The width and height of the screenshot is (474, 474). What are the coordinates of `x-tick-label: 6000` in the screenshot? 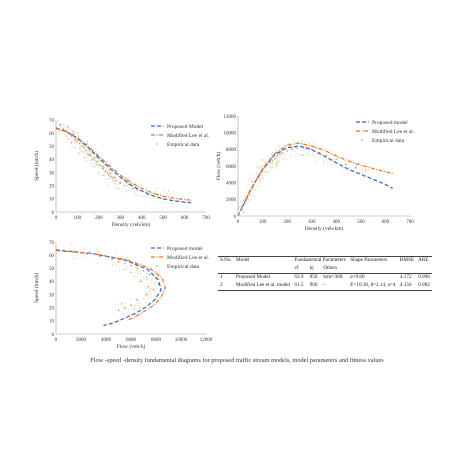 It's located at (131, 340).